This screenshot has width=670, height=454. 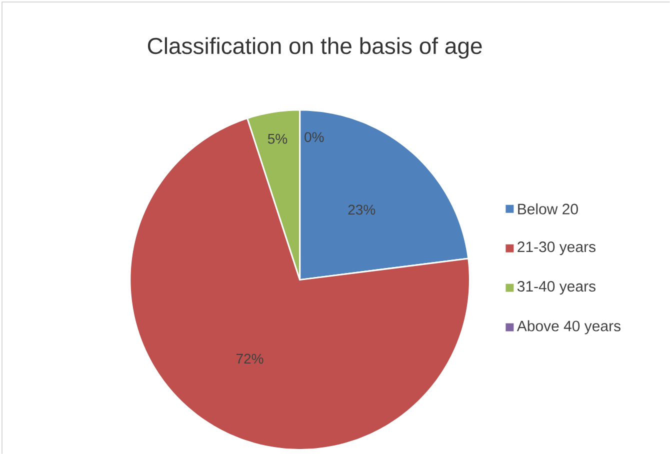 I want to click on data-label: 23%, so click(x=362, y=209).